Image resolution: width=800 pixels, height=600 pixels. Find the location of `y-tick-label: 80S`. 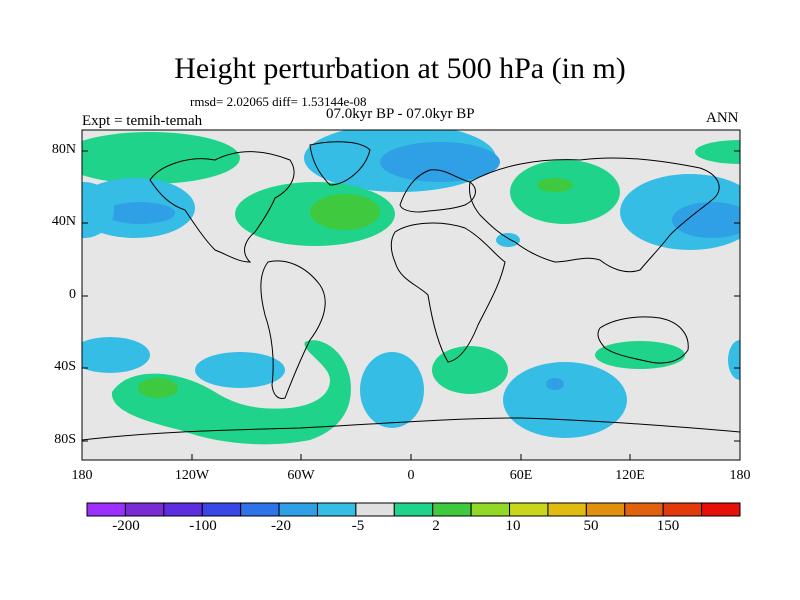

y-tick-label: 80S is located at coordinates (65, 439).